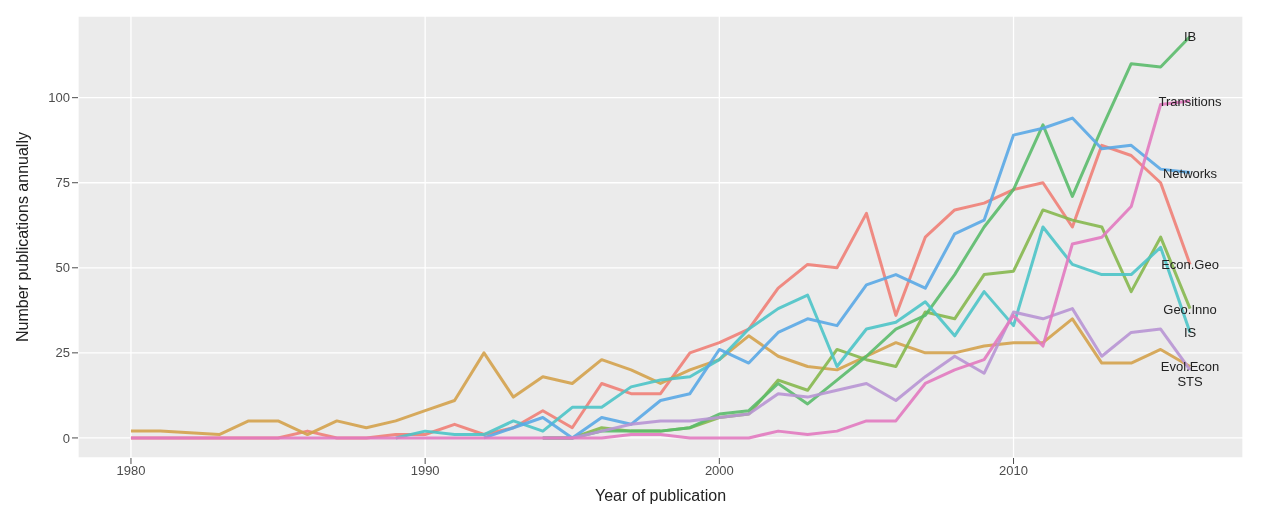  Describe the element at coordinates (1190, 333) in the screenshot. I see `series-label: IS` at that location.